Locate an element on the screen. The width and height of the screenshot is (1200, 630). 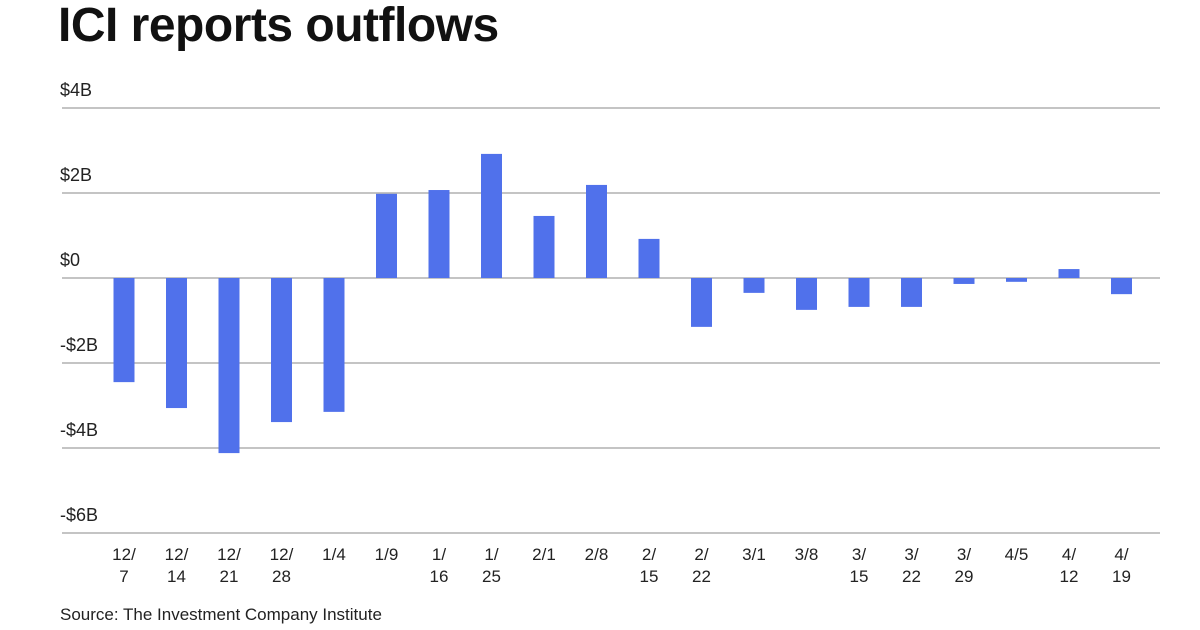
y-tick-label: -$4B is located at coordinates (79, 430).